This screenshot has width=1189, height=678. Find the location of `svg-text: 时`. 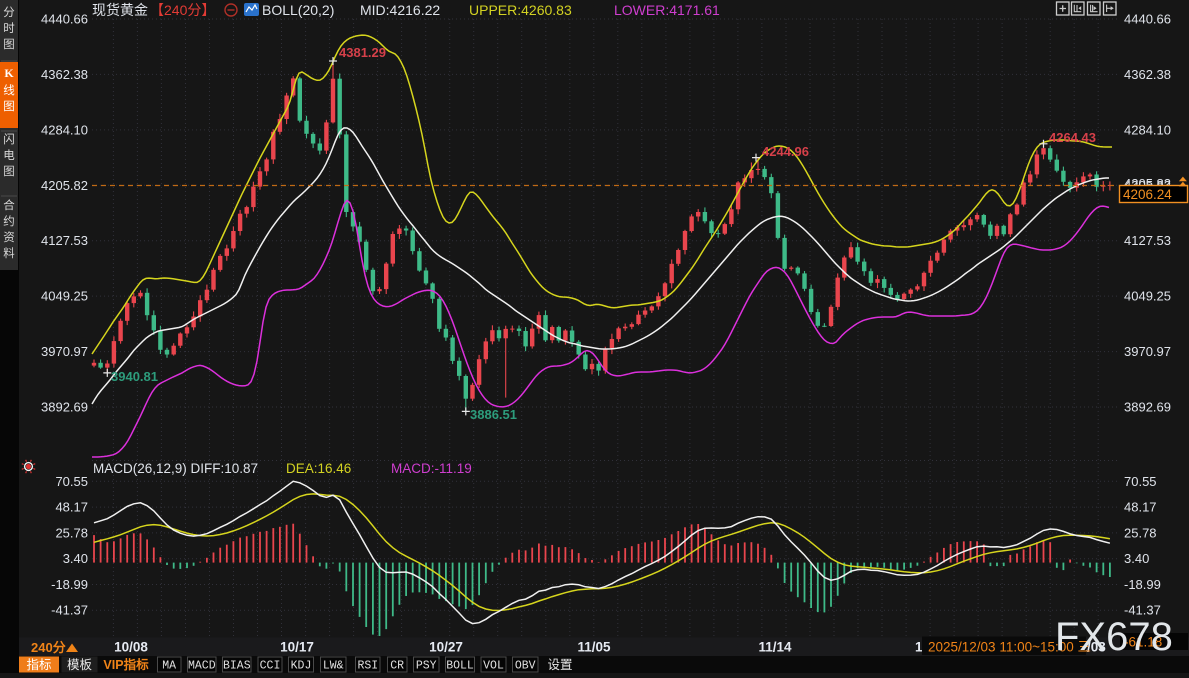

svg-text: 时 is located at coordinates (9, 28).